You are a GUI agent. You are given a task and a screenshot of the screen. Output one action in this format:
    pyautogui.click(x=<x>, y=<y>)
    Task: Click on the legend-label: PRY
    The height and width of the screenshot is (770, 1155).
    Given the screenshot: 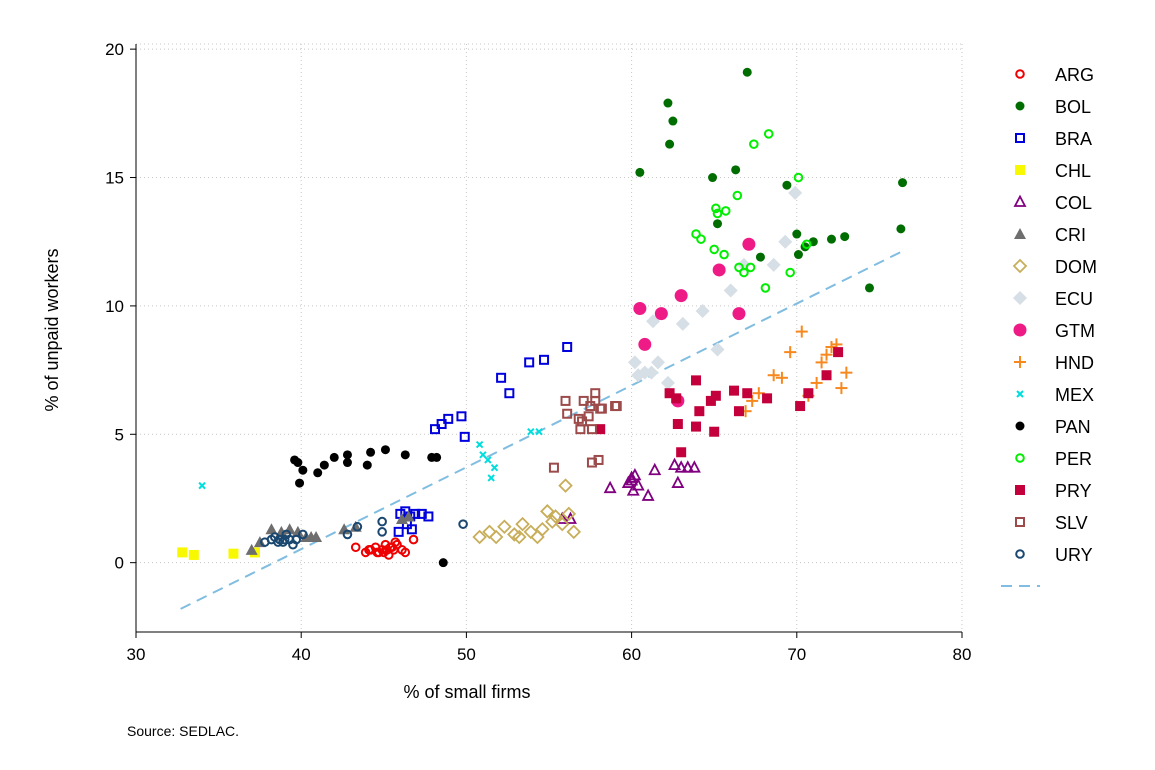 What is the action you would take?
    pyautogui.click(x=1073, y=491)
    